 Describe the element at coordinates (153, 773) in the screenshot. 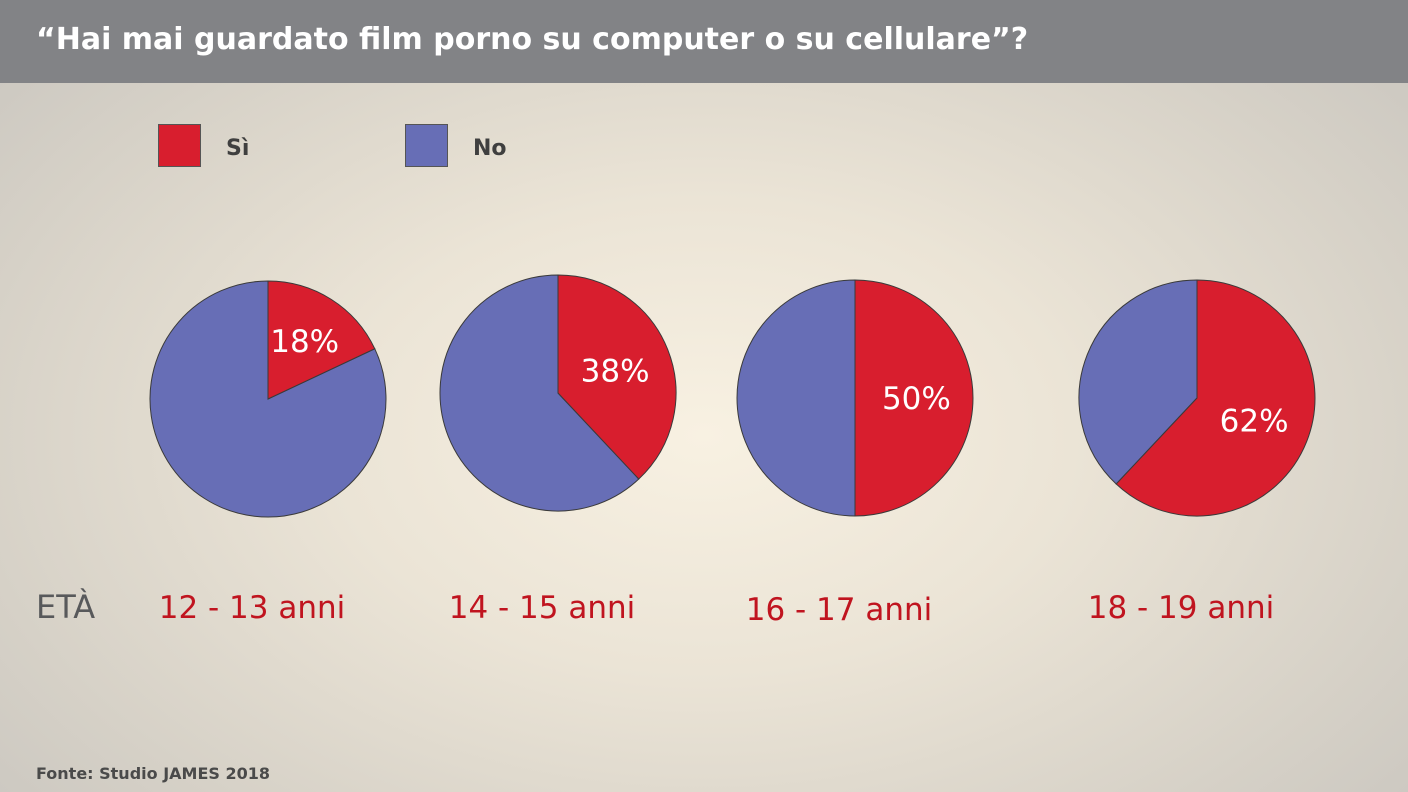

I see `source-note: Fonte: Studio JAMES 2018` at that location.